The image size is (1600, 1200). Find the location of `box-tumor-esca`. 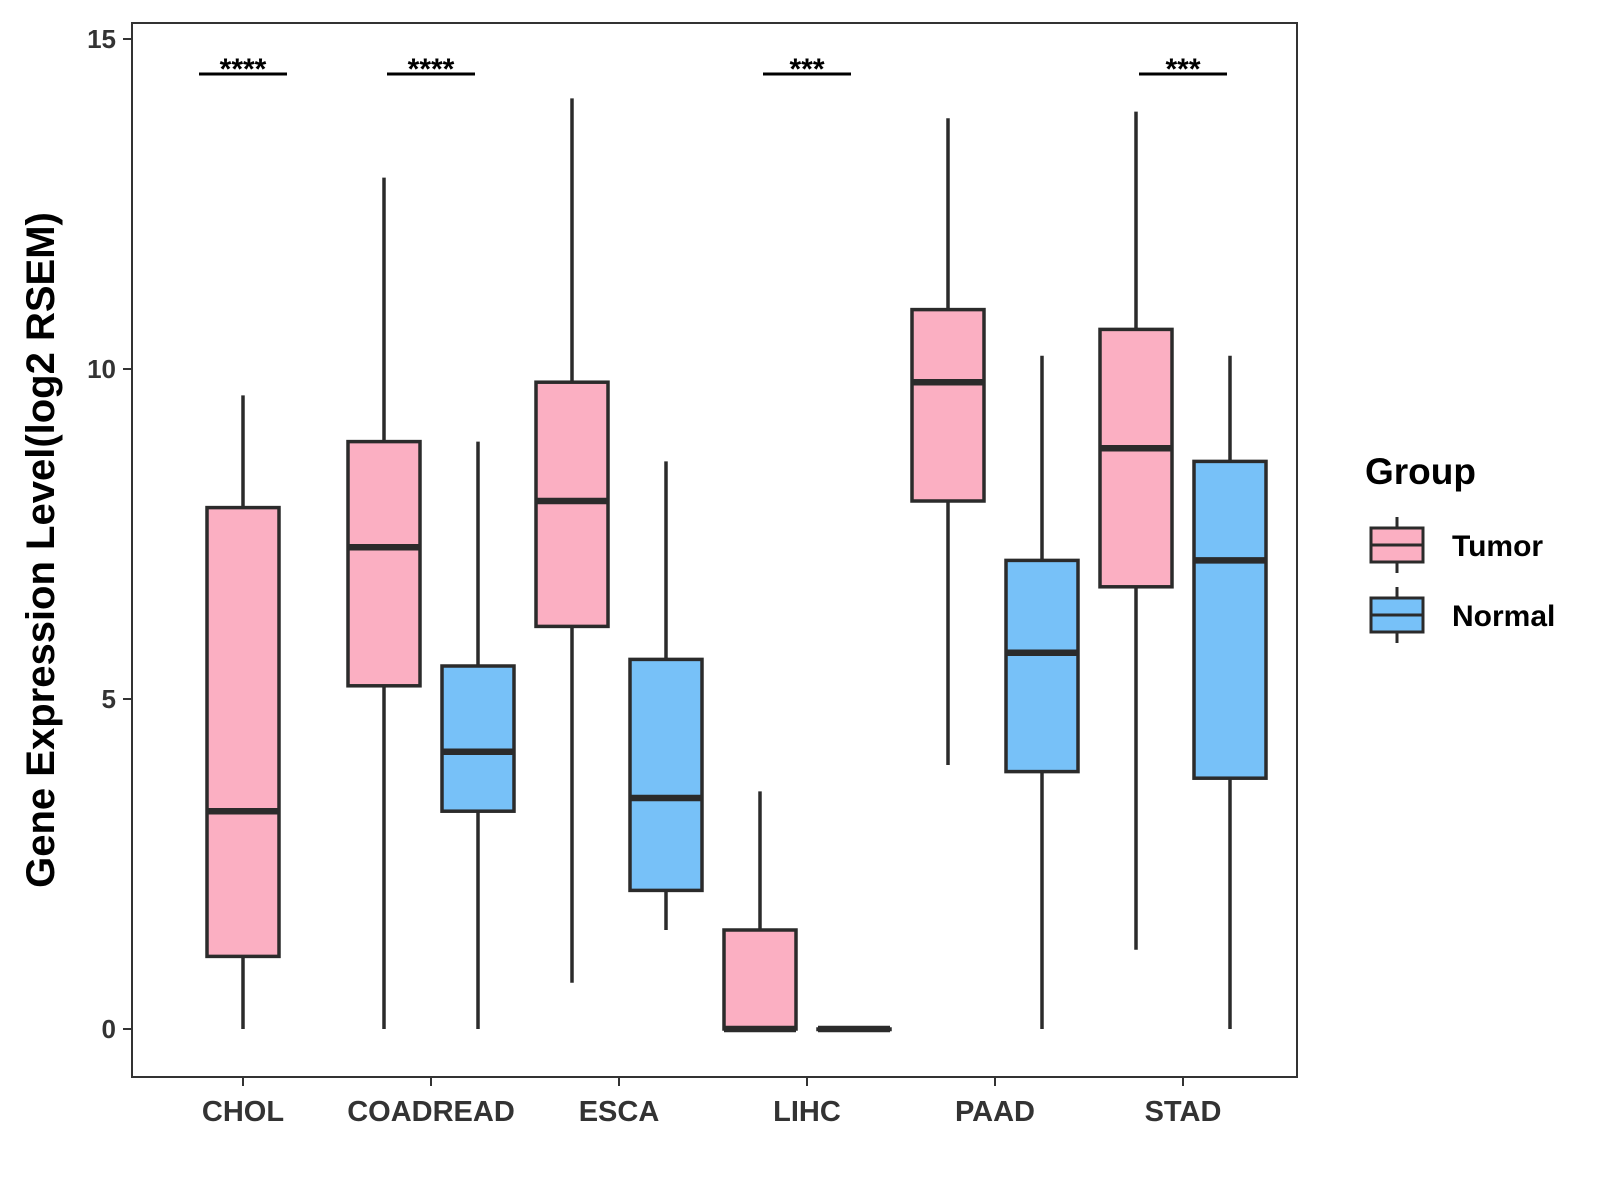

box-tumor-esca is located at coordinates (572, 540).